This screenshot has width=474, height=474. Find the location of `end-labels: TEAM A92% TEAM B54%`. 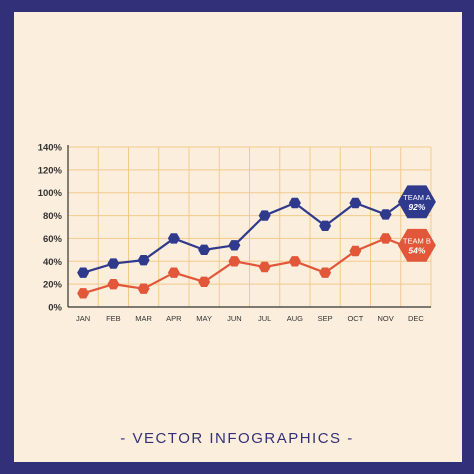

end-labels: TEAM A92% TEAM B54% is located at coordinates (416, 223).